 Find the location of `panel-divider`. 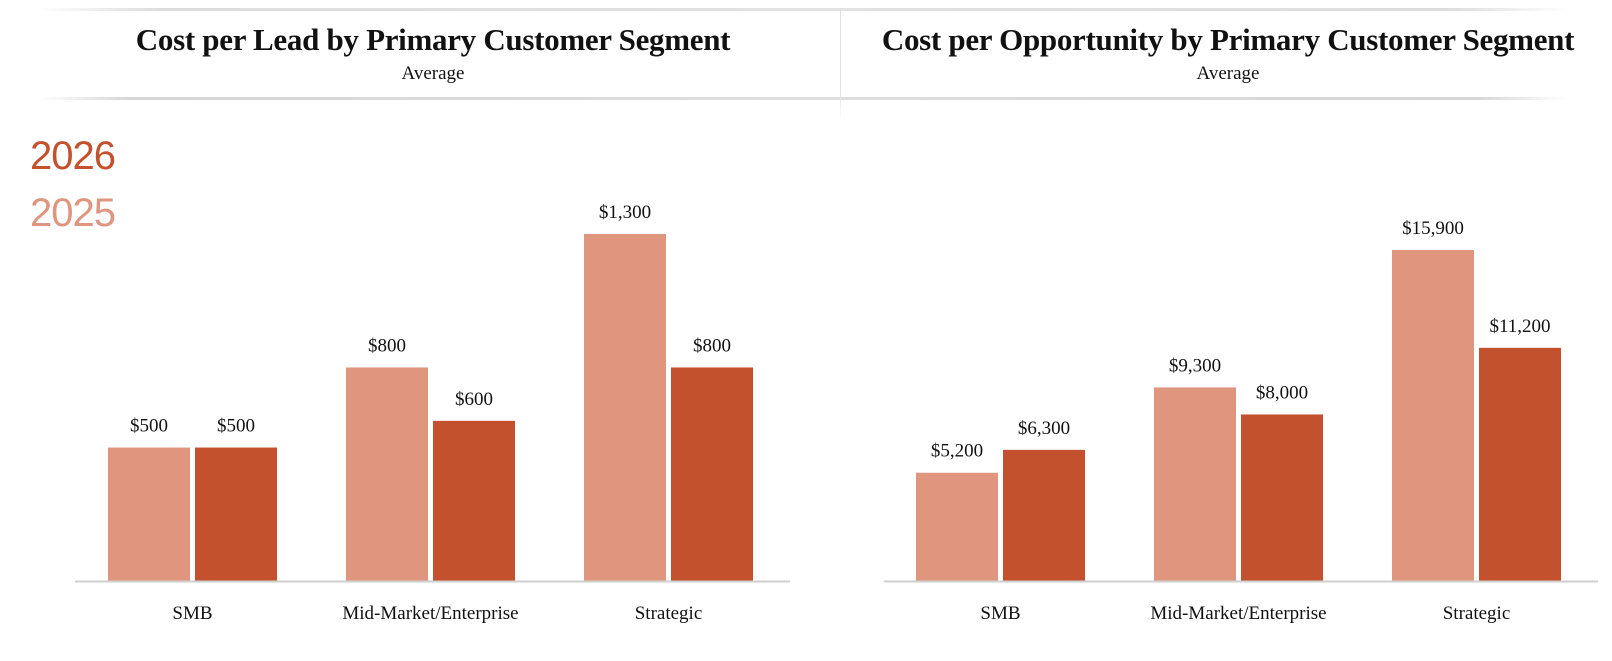

panel-divider is located at coordinates (840, 64).